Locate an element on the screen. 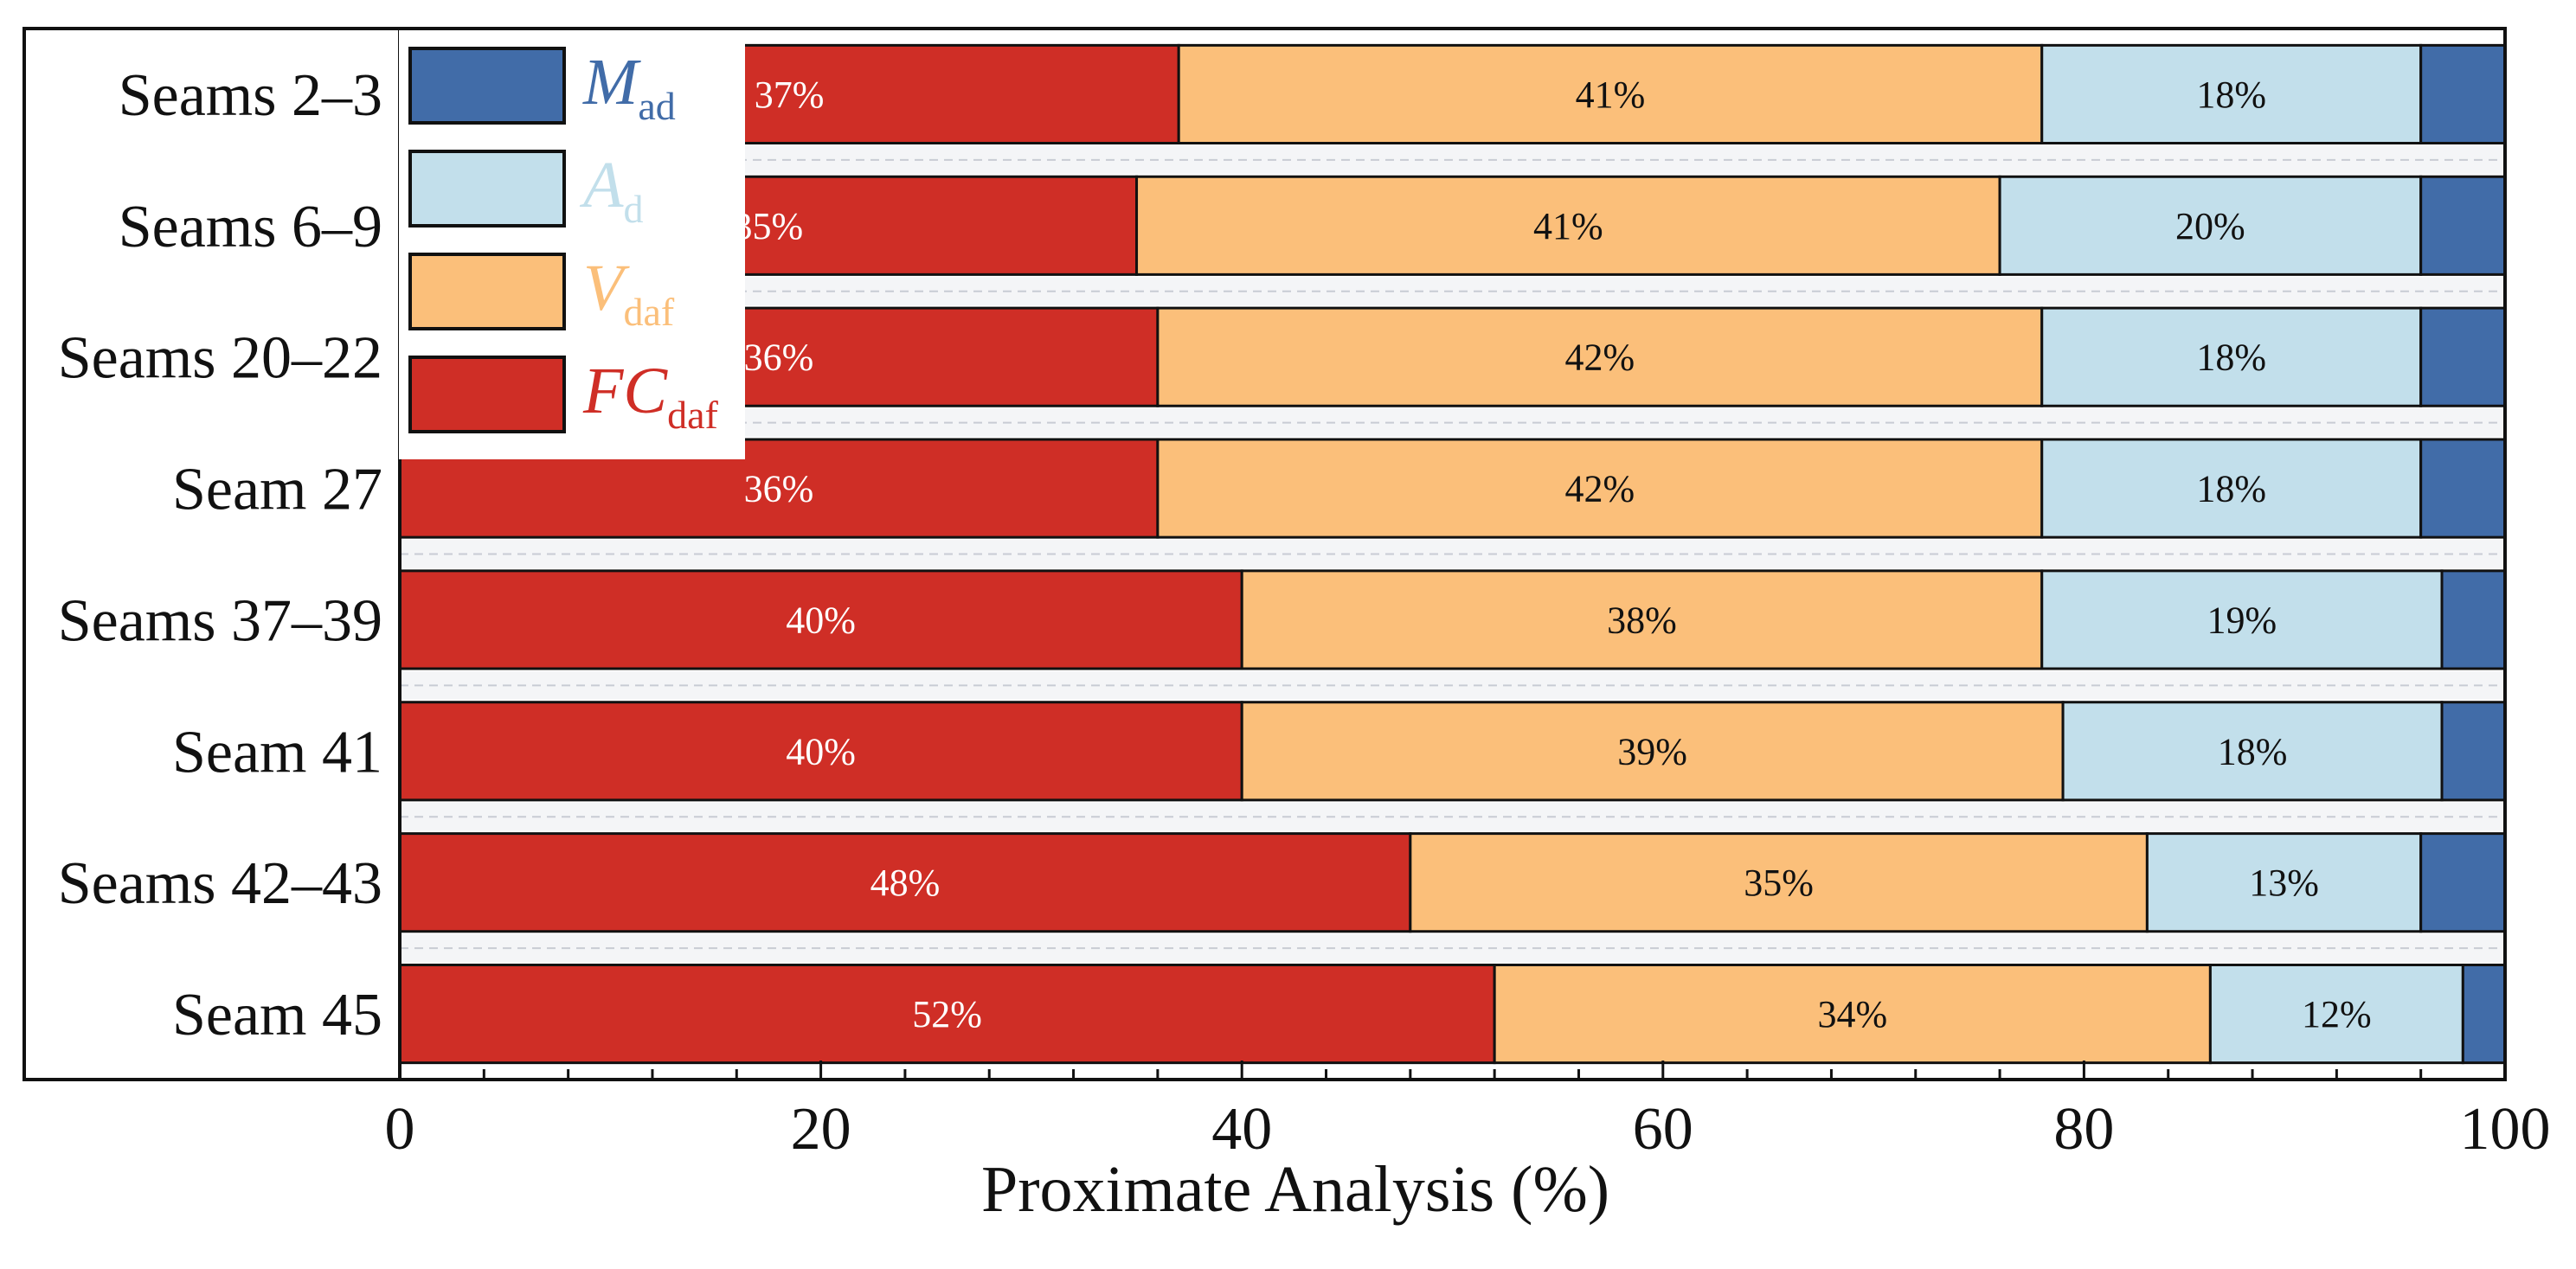 The image size is (2576, 1269). legend-swatch-fc is located at coordinates (487, 394).